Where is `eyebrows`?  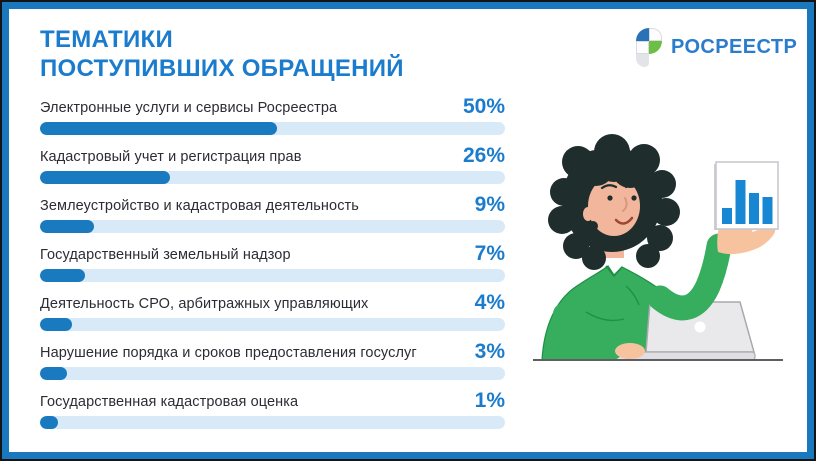 eyebrows is located at coordinates (621, 186).